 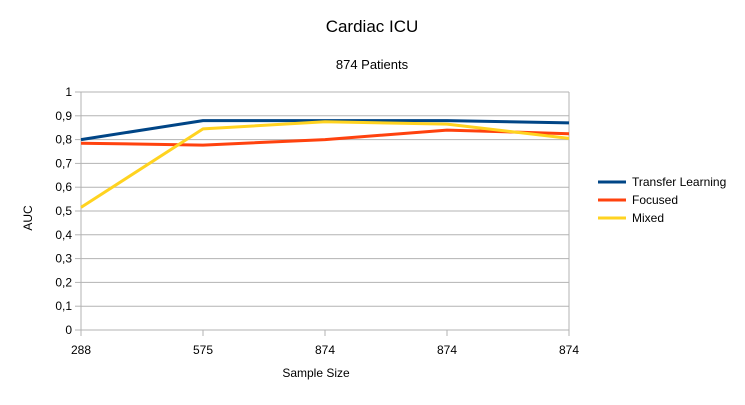 What do you see at coordinates (68, 92) in the screenshot?
I see `y-tick-label: 1` at bounding box center [68, 92].